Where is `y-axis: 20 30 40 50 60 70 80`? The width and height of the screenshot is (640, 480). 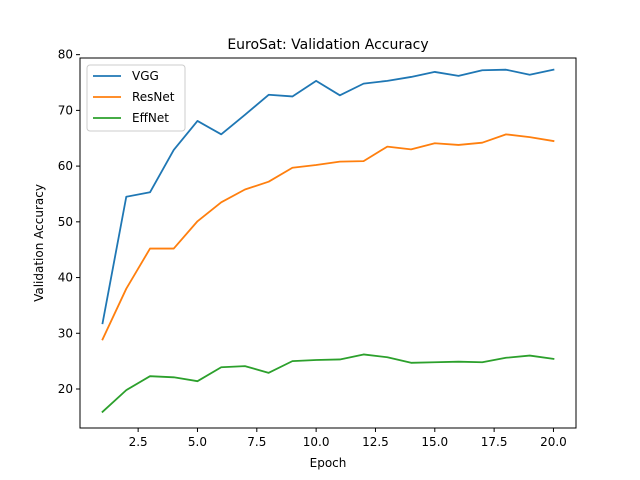 y-axis: 20 30 40 50 60 70 80 is located at coordinates (69, 222).